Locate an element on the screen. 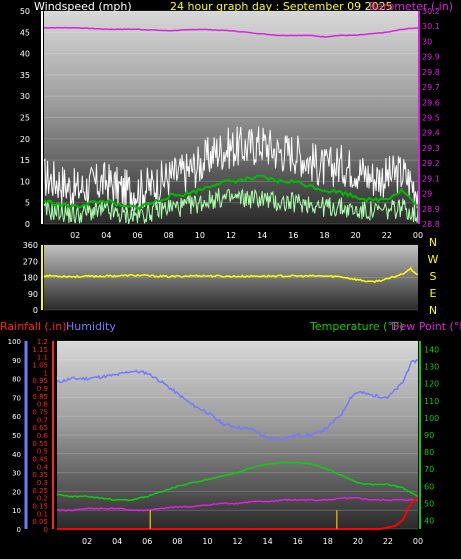  rainfall-tick-label: 0.7 is located at coordinates (42, 420).